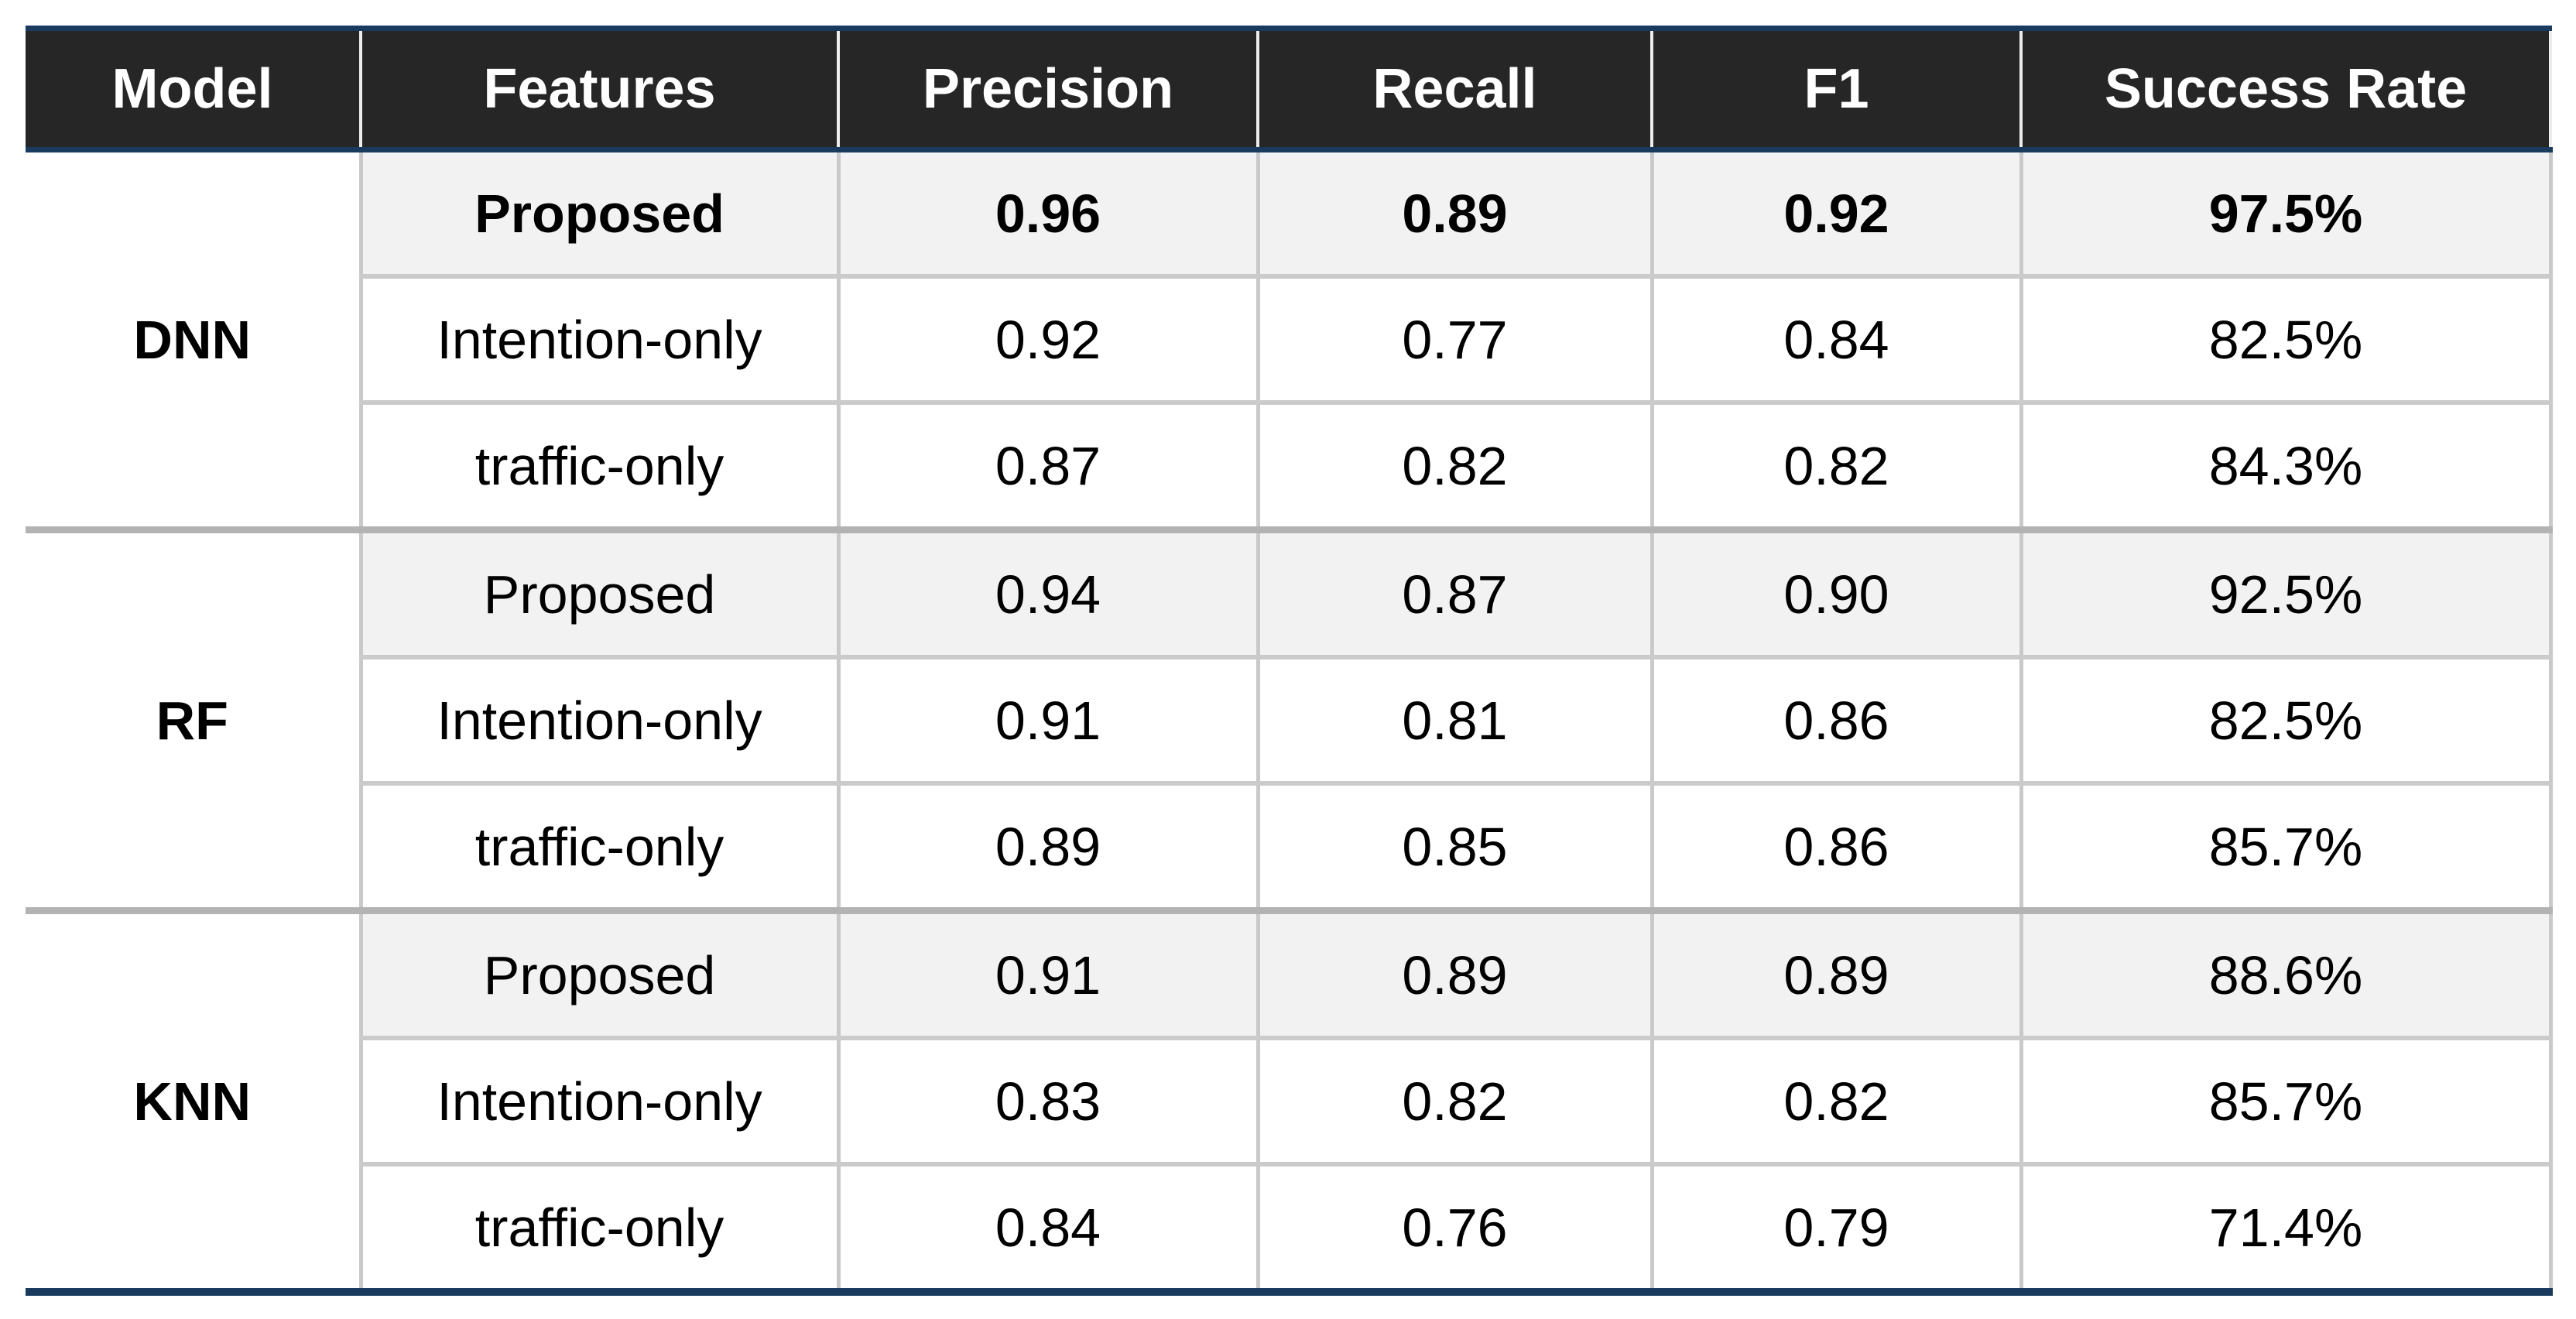 The height and width of the screenshot is (1319, 2576). What do you see at coordinates (1835, 89) in the screenshot?
I see `column-header-f1: F1` at bounding box center [1835, 89].